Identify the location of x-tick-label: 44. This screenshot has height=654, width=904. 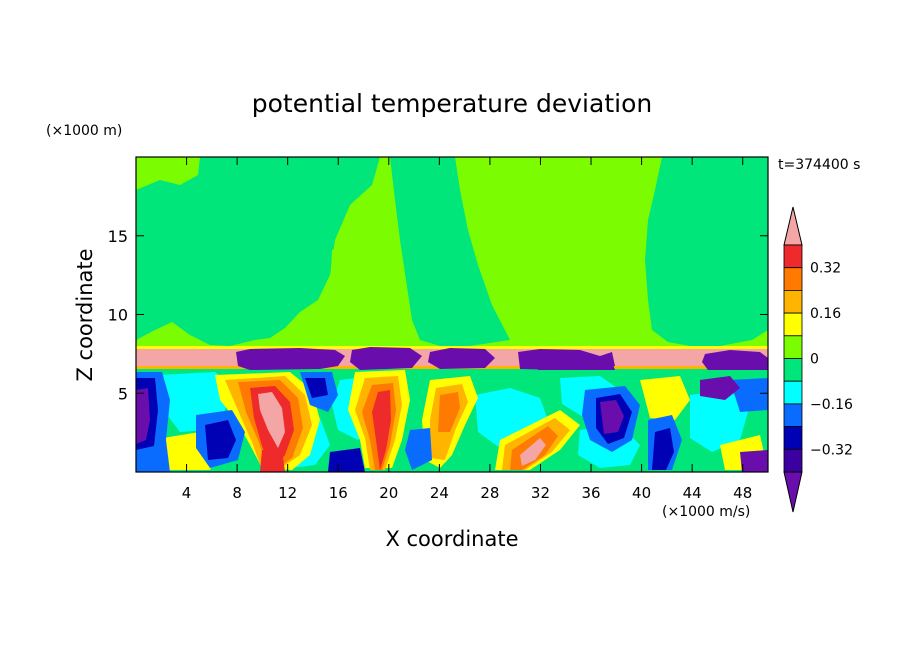
(692, 493).